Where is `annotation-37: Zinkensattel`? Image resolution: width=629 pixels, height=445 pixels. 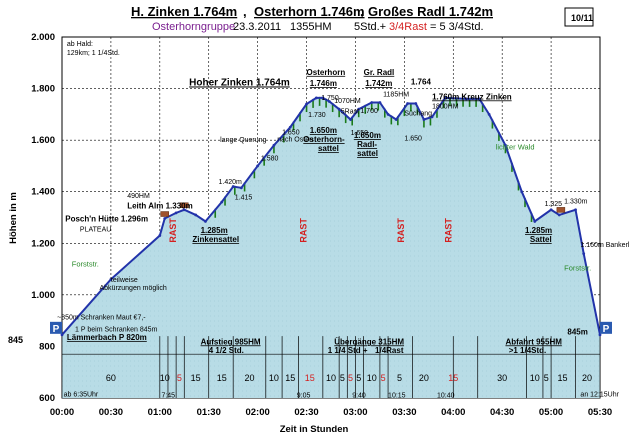 annotation-37: Zinkensattel is located at coordinates (215, 239).